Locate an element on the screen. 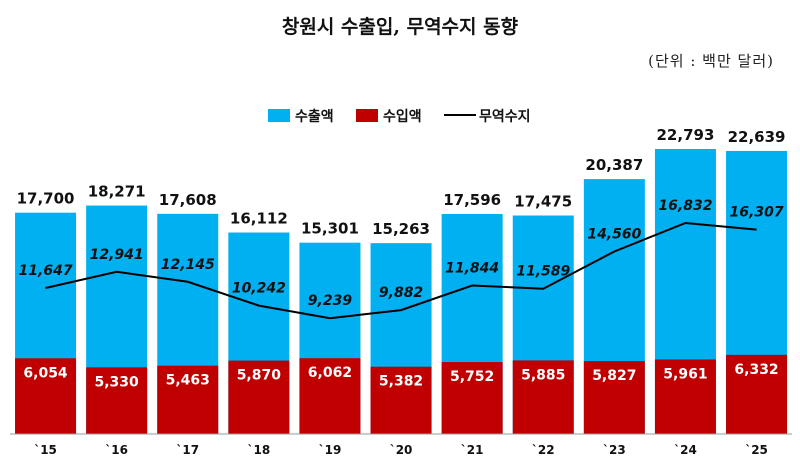 The height and width of the screenshot is (470, 800). legend-label-exports: 수출액 is located at coordinates (314, 116).